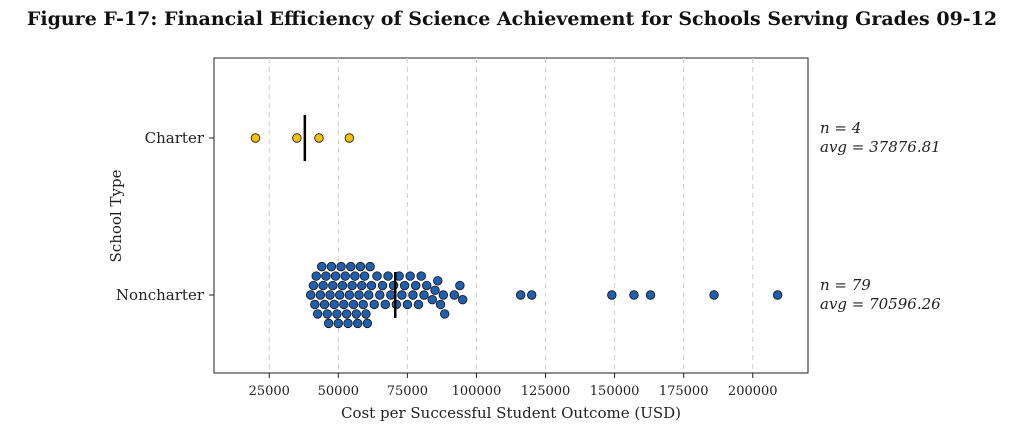  I want to click on x-tick-label: 25000, so click(269, 391).